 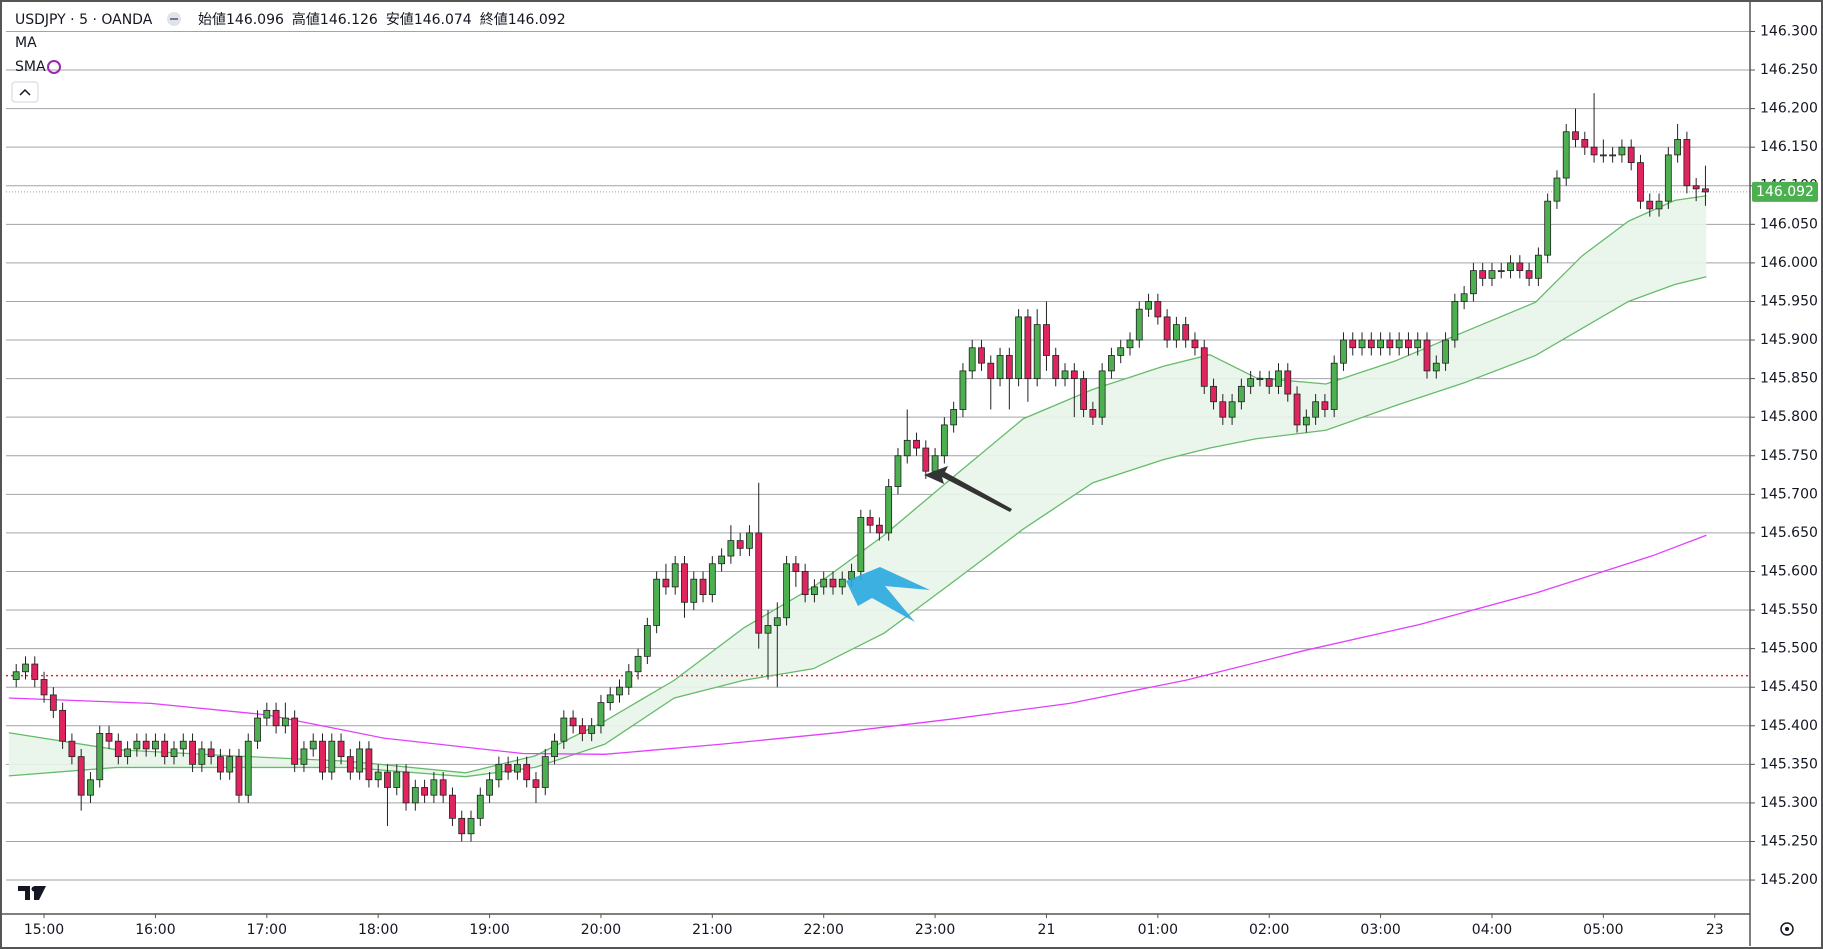 What do you see at coordinates (1789, 224) in the screenshot?
I see `y-tick-label: 146.050` at bounding box center [1789, 224].